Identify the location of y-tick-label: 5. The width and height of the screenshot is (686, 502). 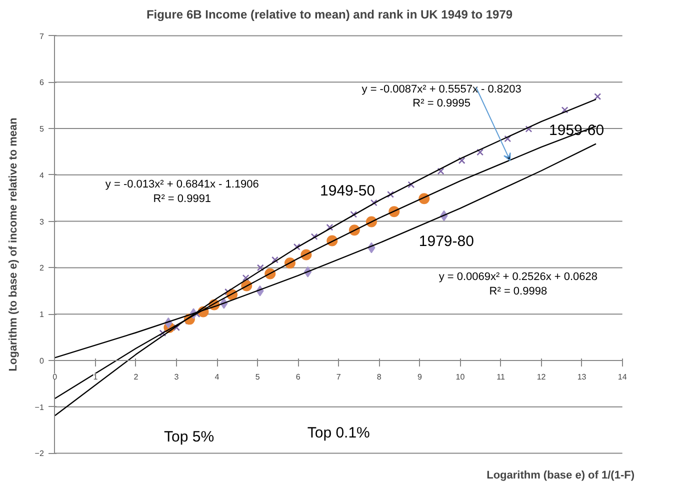
(41, 129).